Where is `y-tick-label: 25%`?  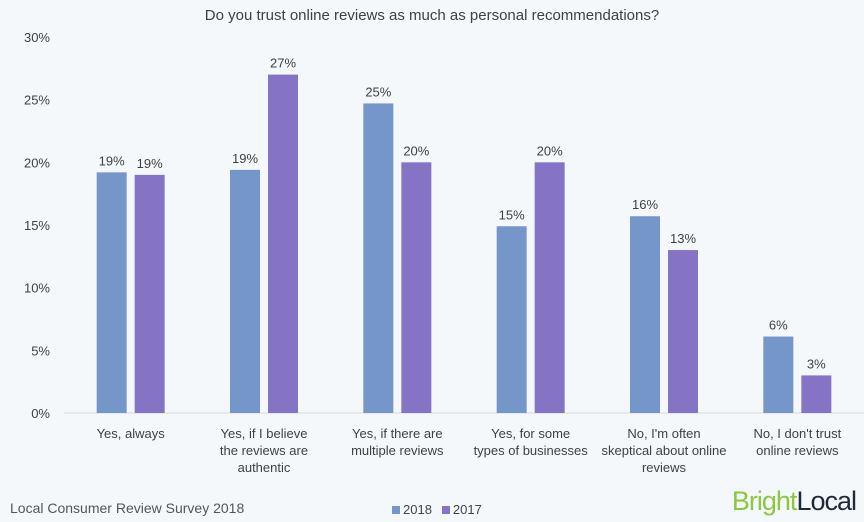 y-tick-label: 25% is located at coordinates (37, 100).